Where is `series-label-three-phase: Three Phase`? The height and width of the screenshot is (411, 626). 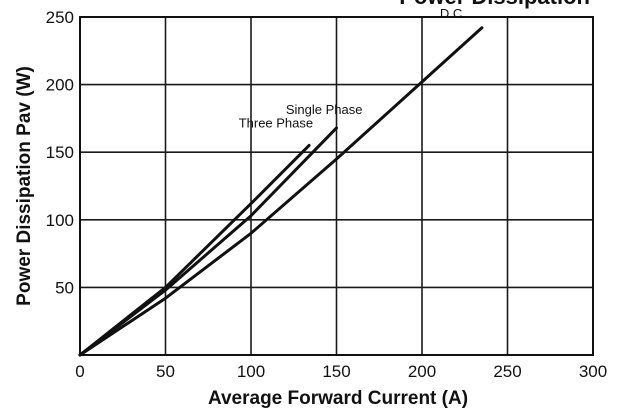 series-label-three-phase: Three Phase is located at coordinates (276, 122).